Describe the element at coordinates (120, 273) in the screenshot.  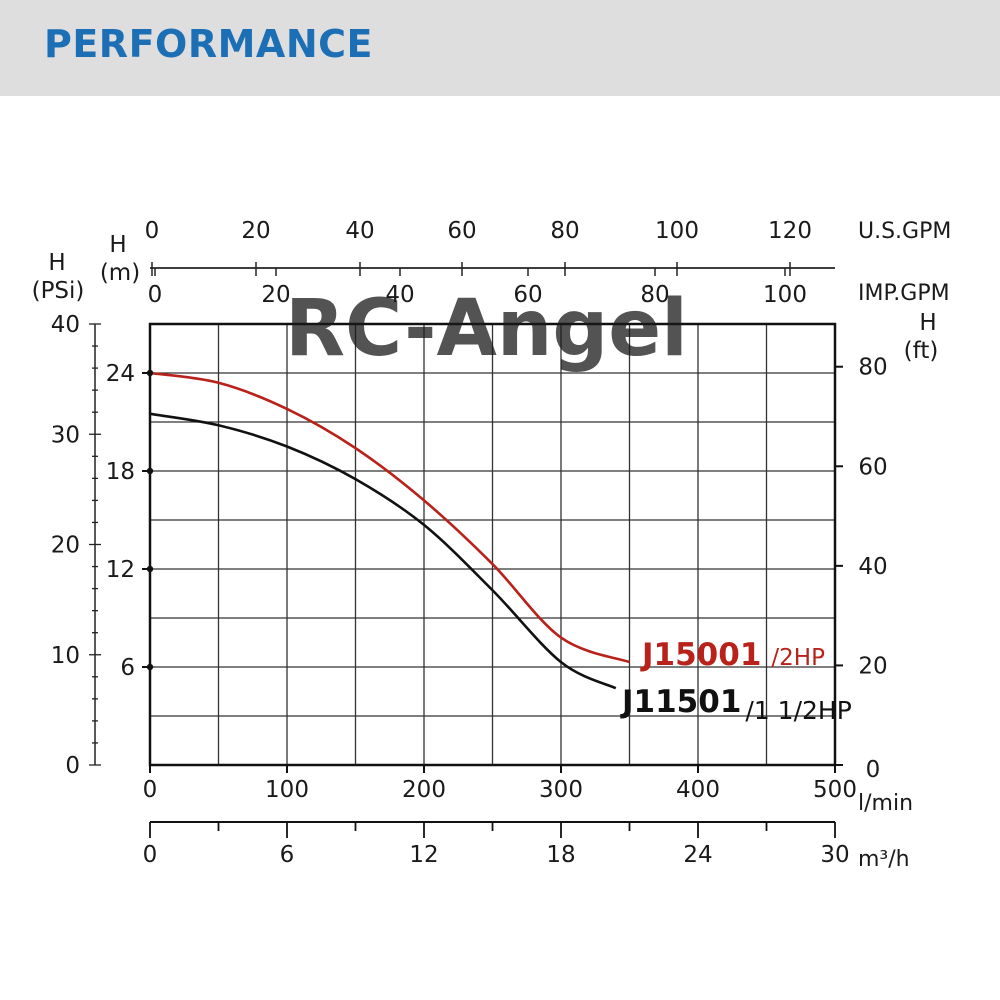
I see `y-axis-unit: (m)` at that location.